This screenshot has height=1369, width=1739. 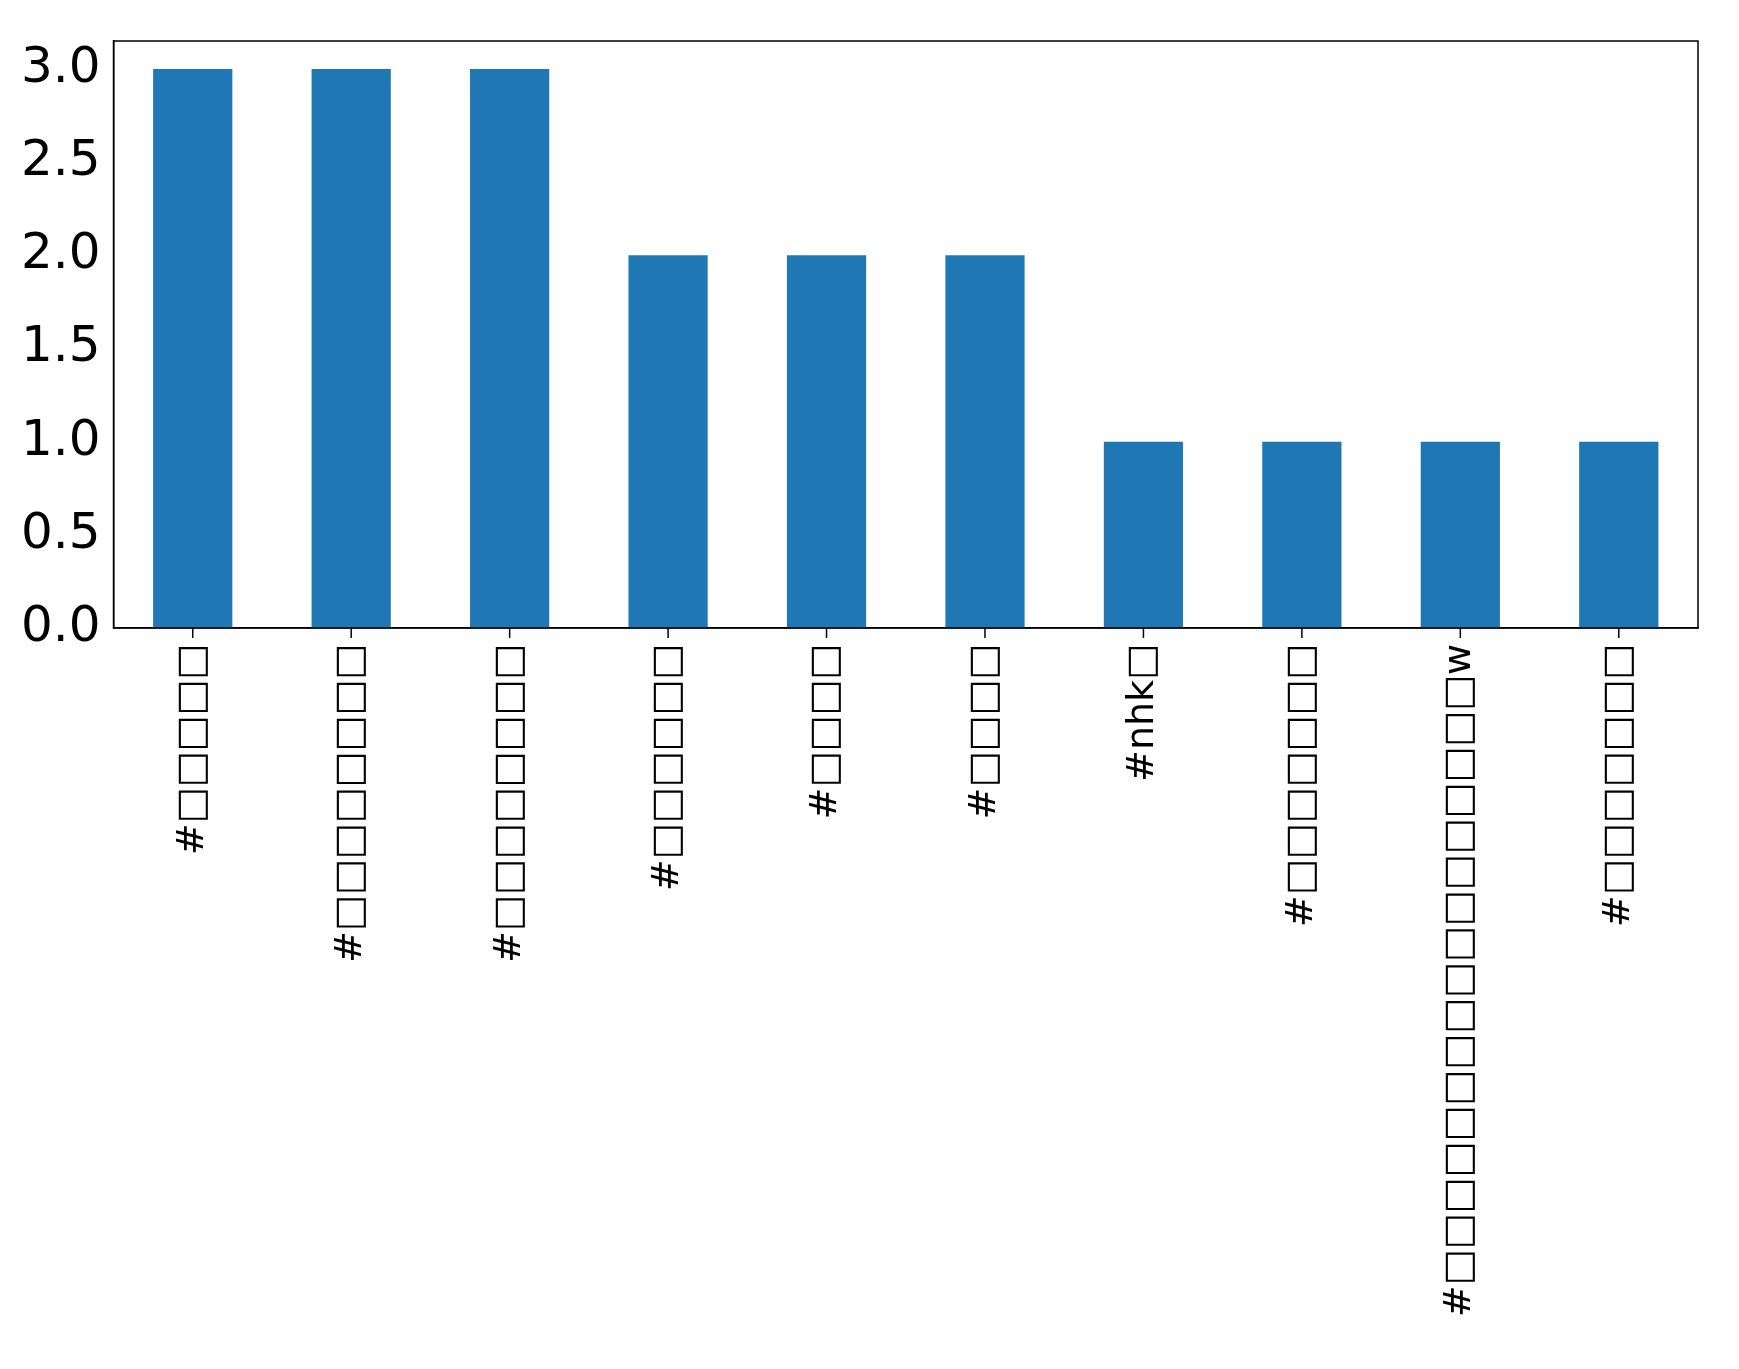 I want to click on y-tick-label: 1.5, so click(x=60, y=344).